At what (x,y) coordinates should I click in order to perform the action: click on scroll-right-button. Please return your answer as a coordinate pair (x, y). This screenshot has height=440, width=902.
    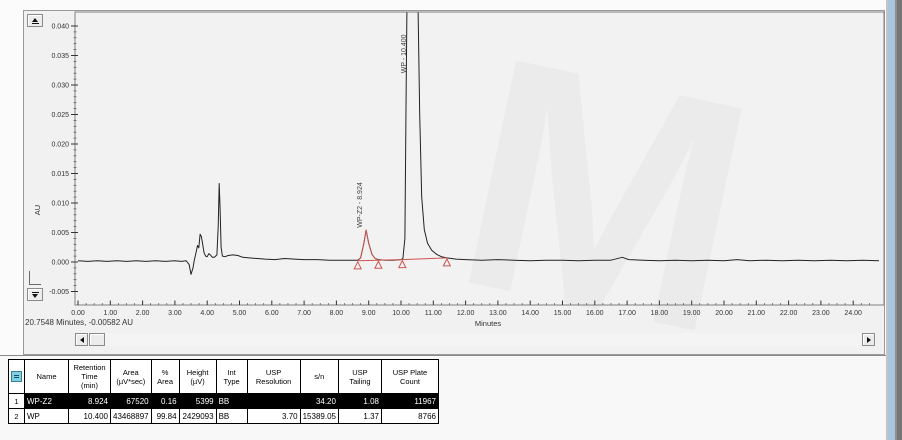
    Looking at the image, I should click on (868, 339).